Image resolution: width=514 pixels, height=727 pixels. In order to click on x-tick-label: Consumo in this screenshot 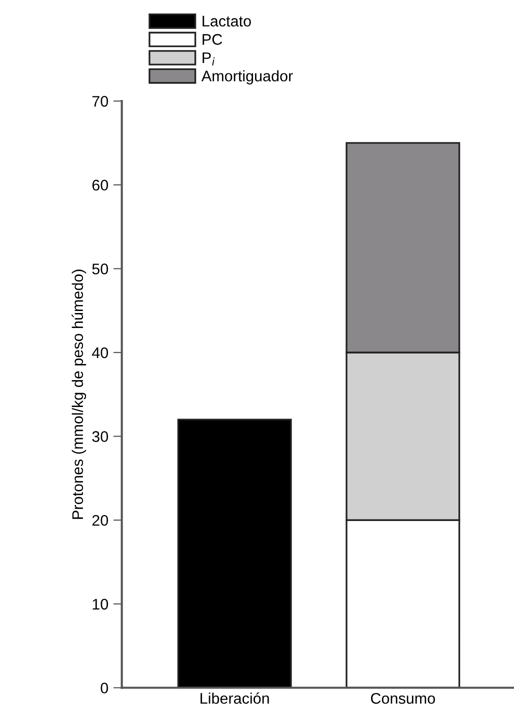, I will do `click(402, 698)`.